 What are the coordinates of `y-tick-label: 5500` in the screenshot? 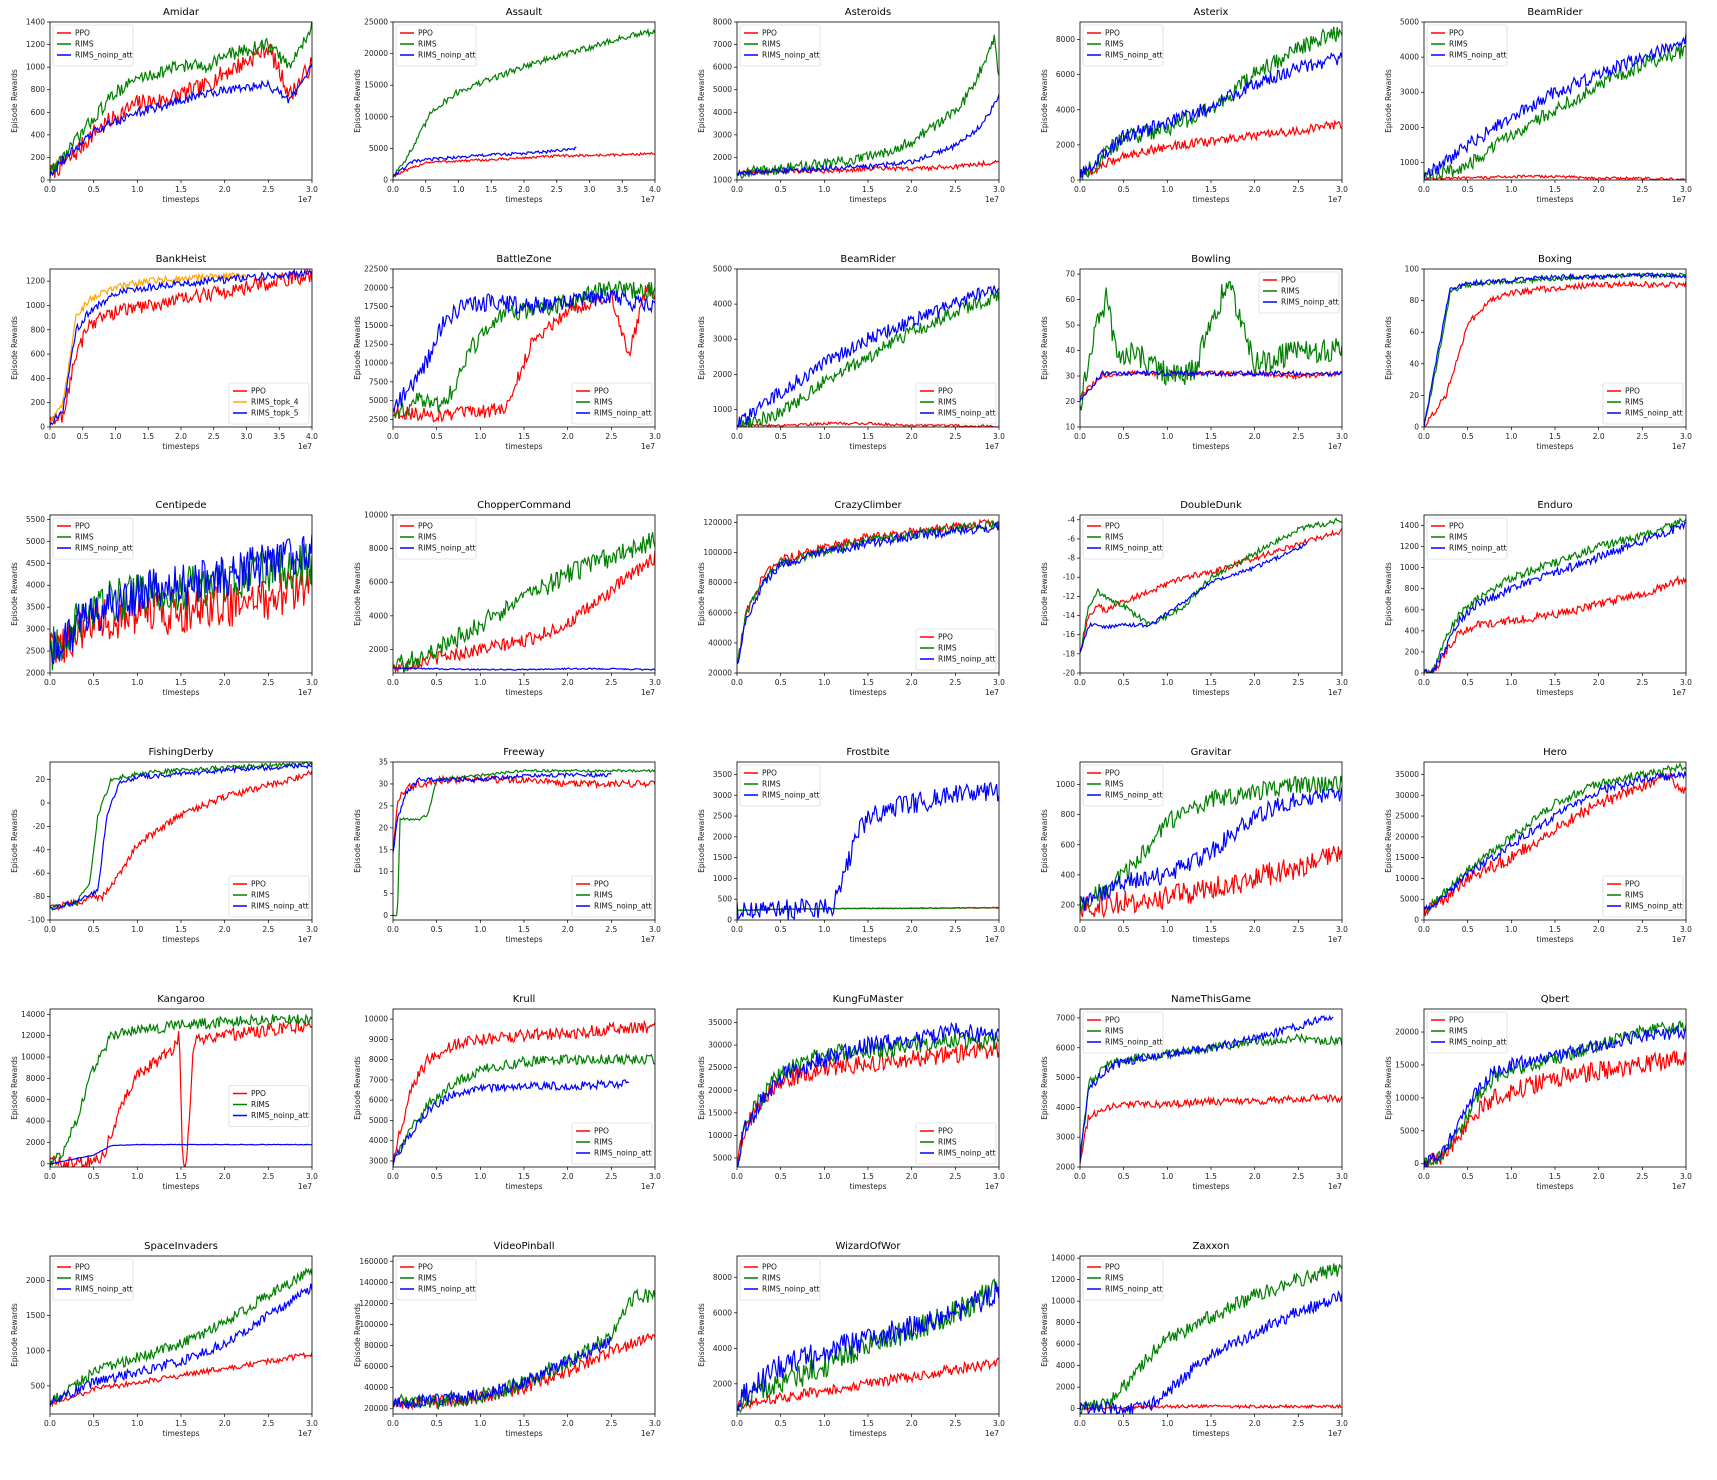 It's located at (35, 519).